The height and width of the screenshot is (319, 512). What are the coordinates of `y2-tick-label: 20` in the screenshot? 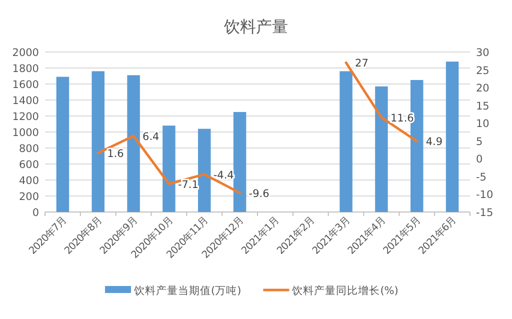 It's located at (483, 88).